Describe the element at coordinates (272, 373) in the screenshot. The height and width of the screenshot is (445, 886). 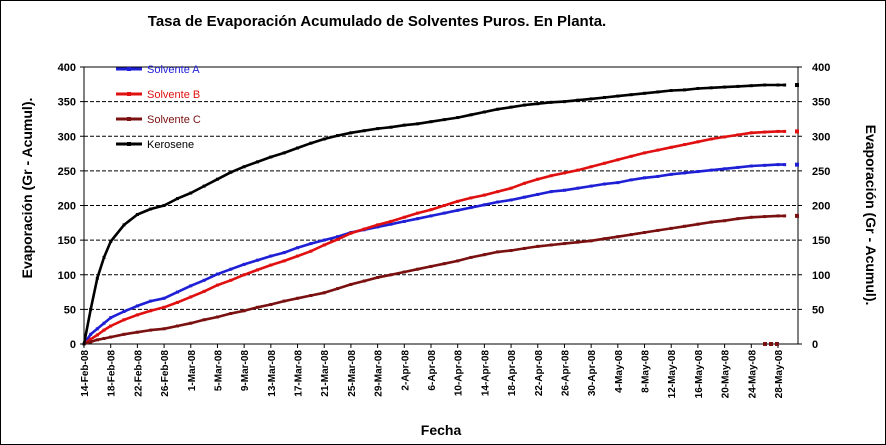
I see `x-tick-label: 13-Mar-08` at that location.